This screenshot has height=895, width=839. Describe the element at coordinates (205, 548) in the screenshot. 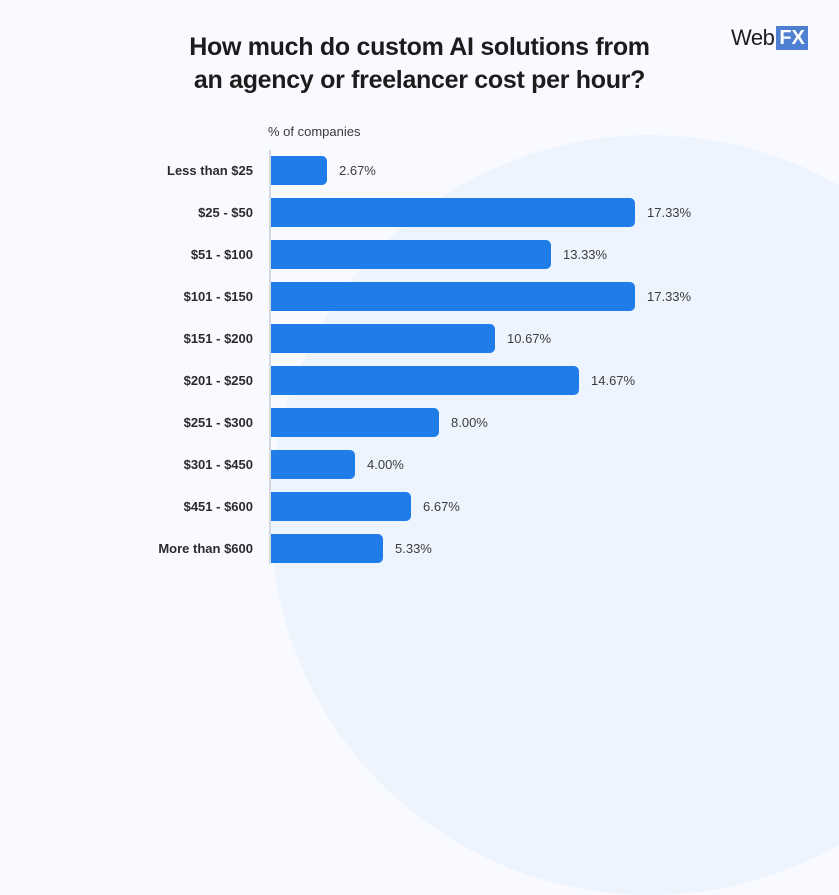

I see `category-label: More than $600` at that location.